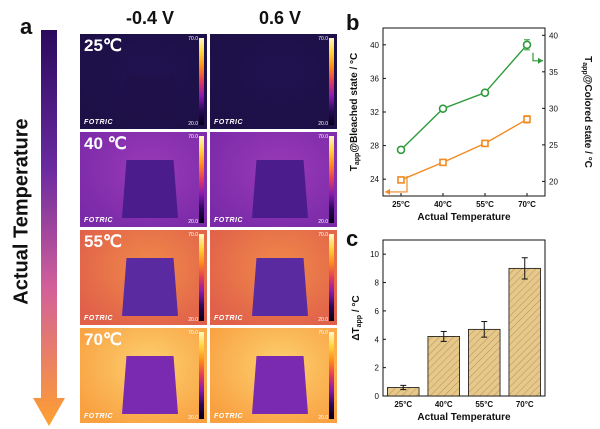 The image size is (600, 429). What do you see at coordinates (150, 18) in the screenshot?
I see `column-label-neg: -0.4 V` at bounding box center [150, 18].